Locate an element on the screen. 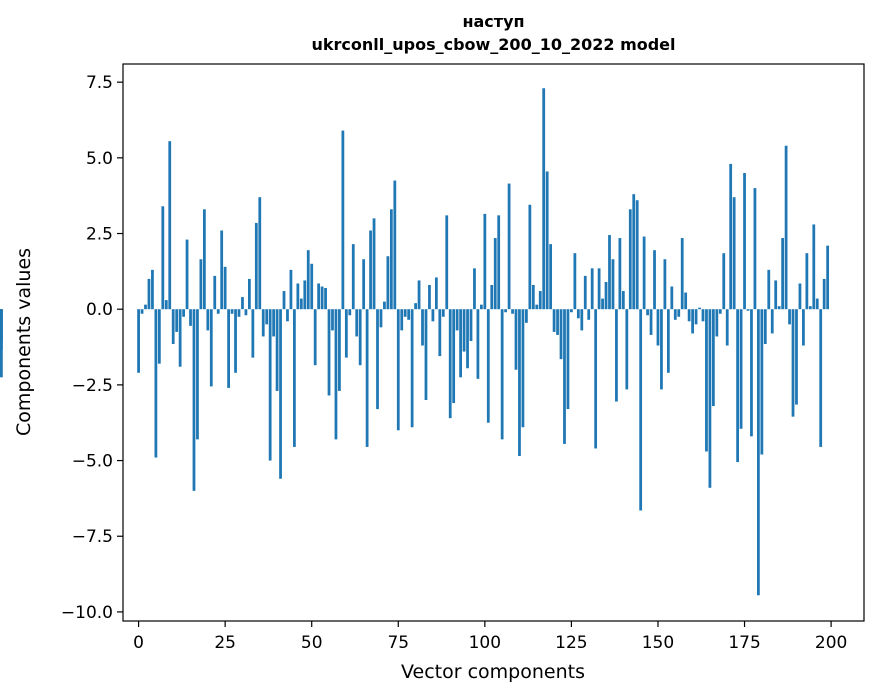  y-tick-label: −2.5 is located at coordinates (92, 386).